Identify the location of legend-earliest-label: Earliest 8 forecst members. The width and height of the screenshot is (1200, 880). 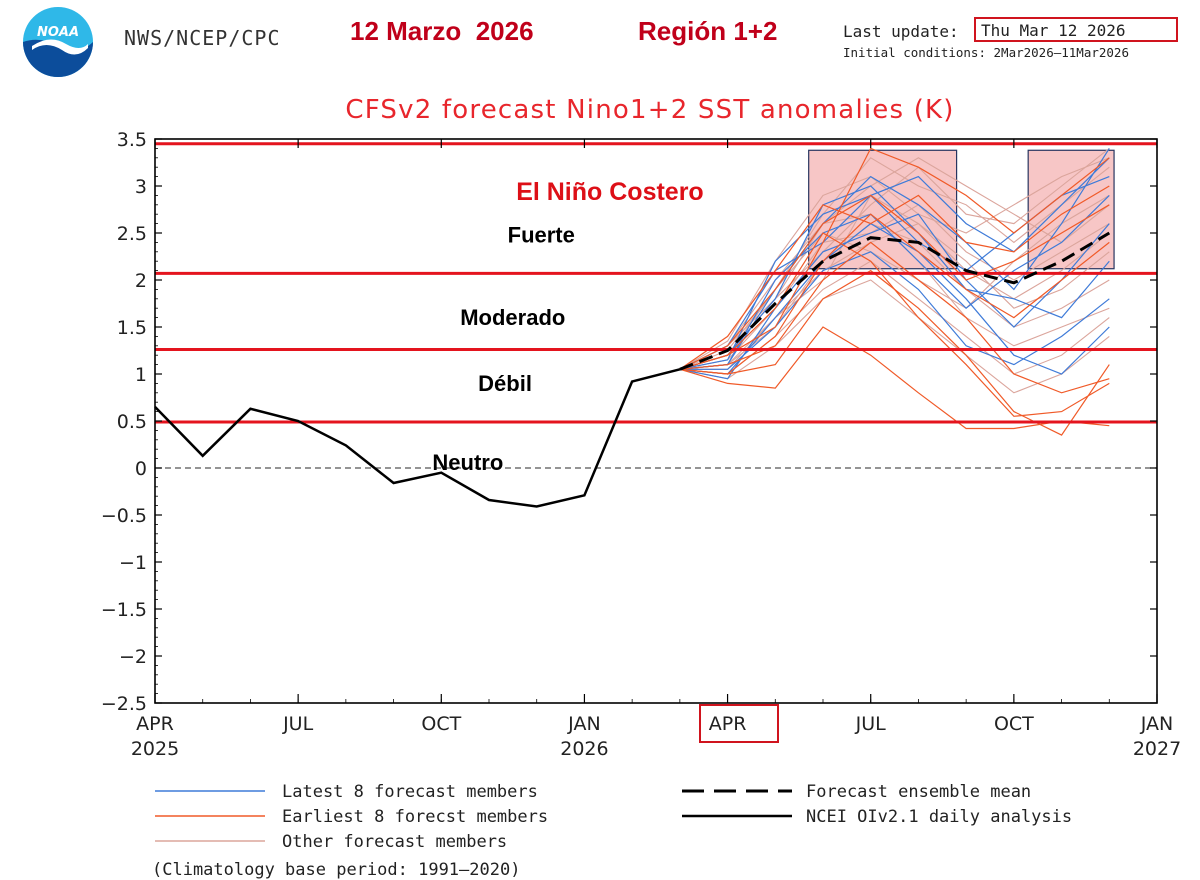
(415, 817).